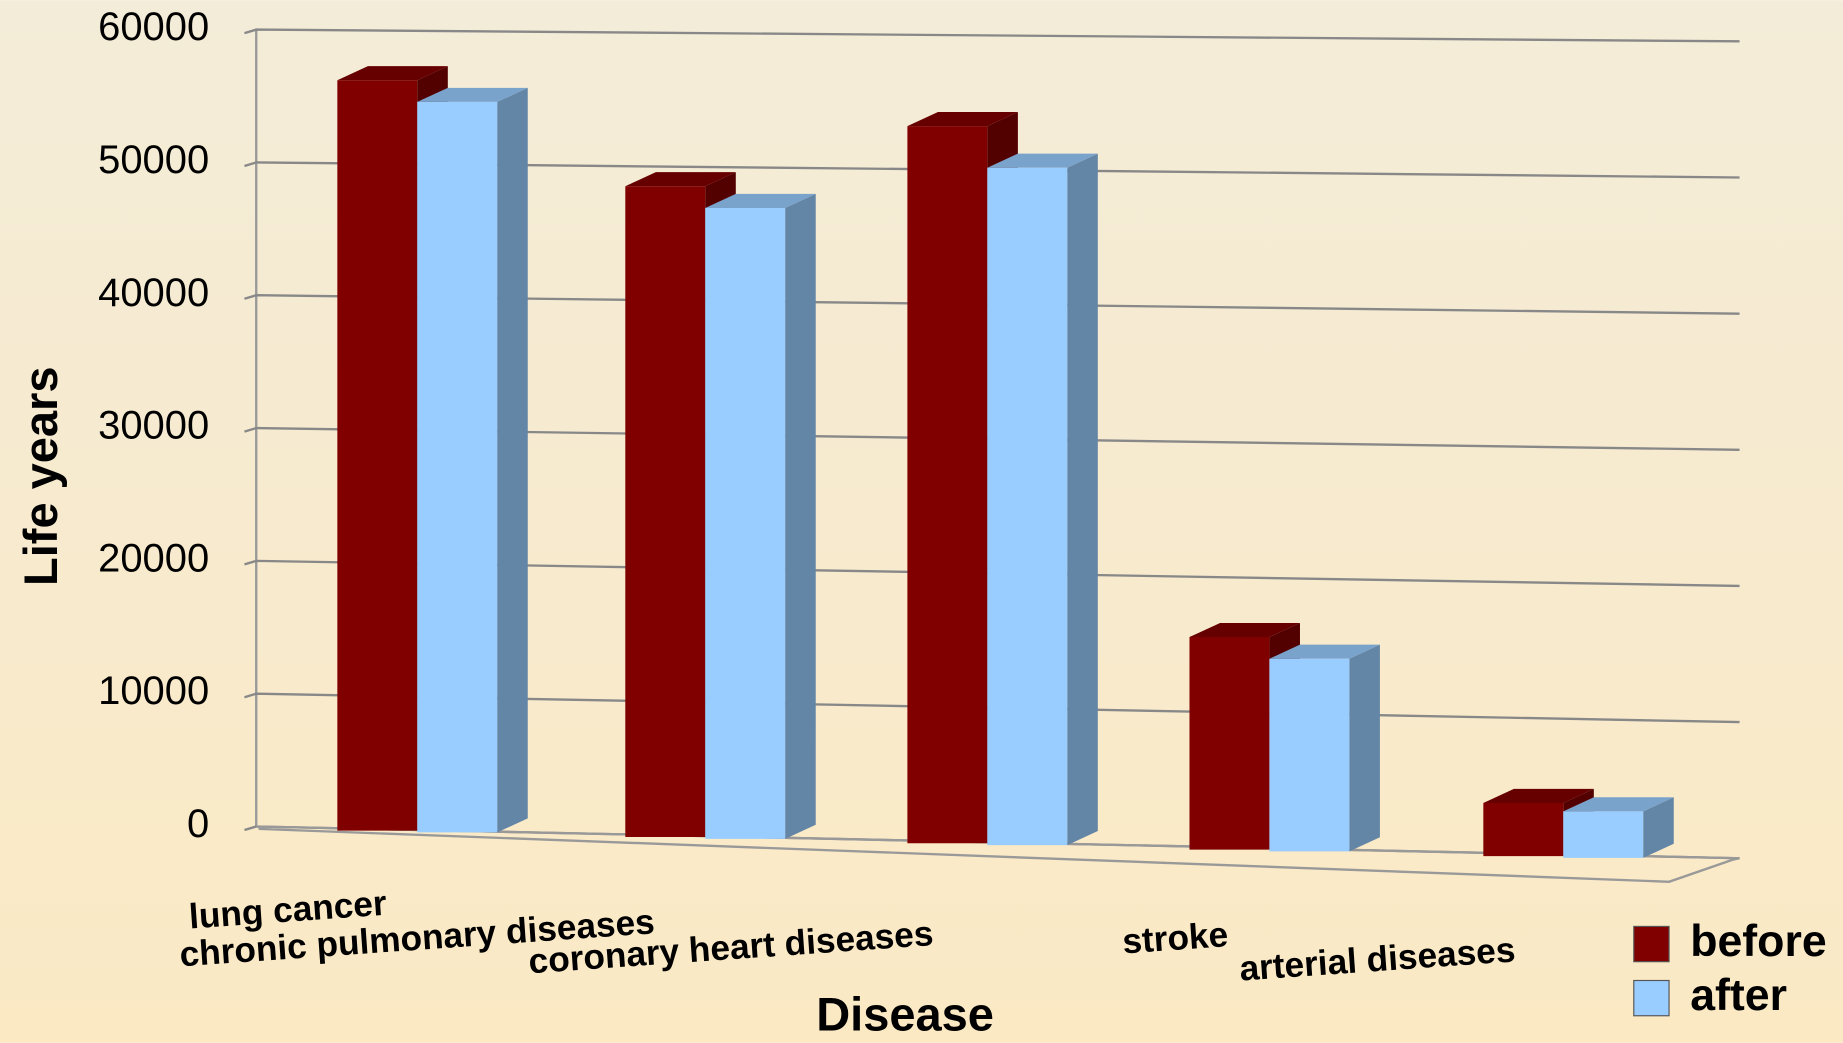 The image size is (1843, 1043). I want to click on y-axis-label: Life years, so click(40, 476).